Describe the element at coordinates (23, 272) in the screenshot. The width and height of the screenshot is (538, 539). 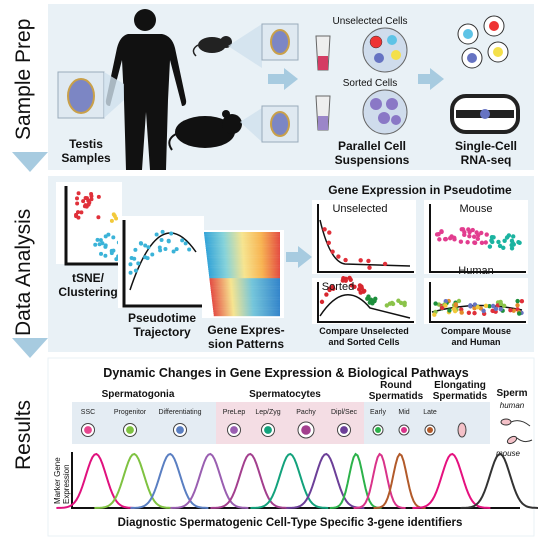
I see `section-label-data-analysis: Data Analysis` at that location.